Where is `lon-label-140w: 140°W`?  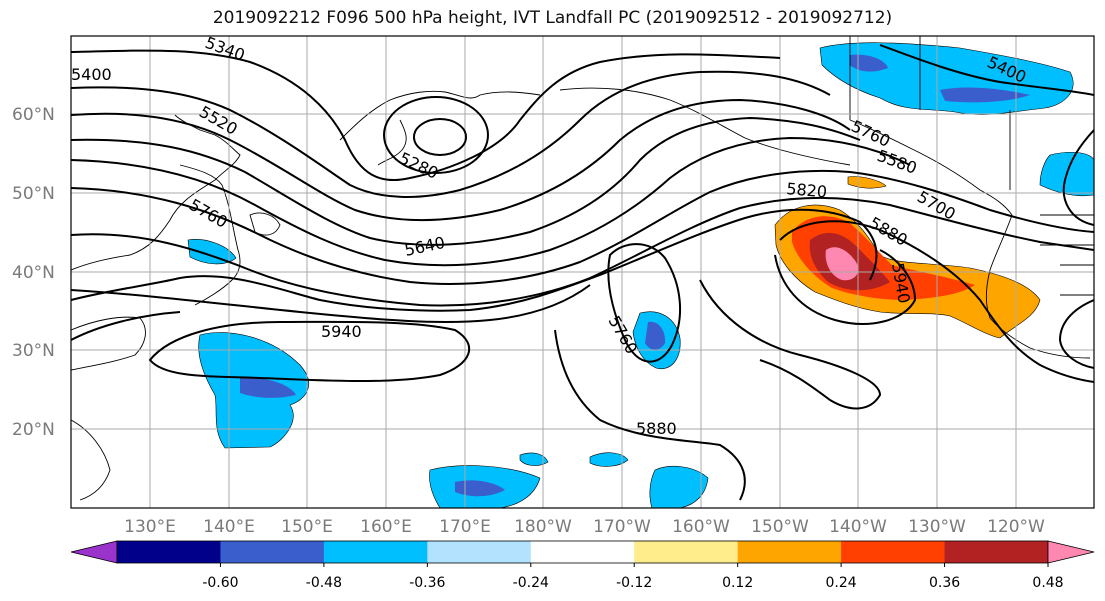
lon-label-140w: 140°W is located at coordinates (858, 527).